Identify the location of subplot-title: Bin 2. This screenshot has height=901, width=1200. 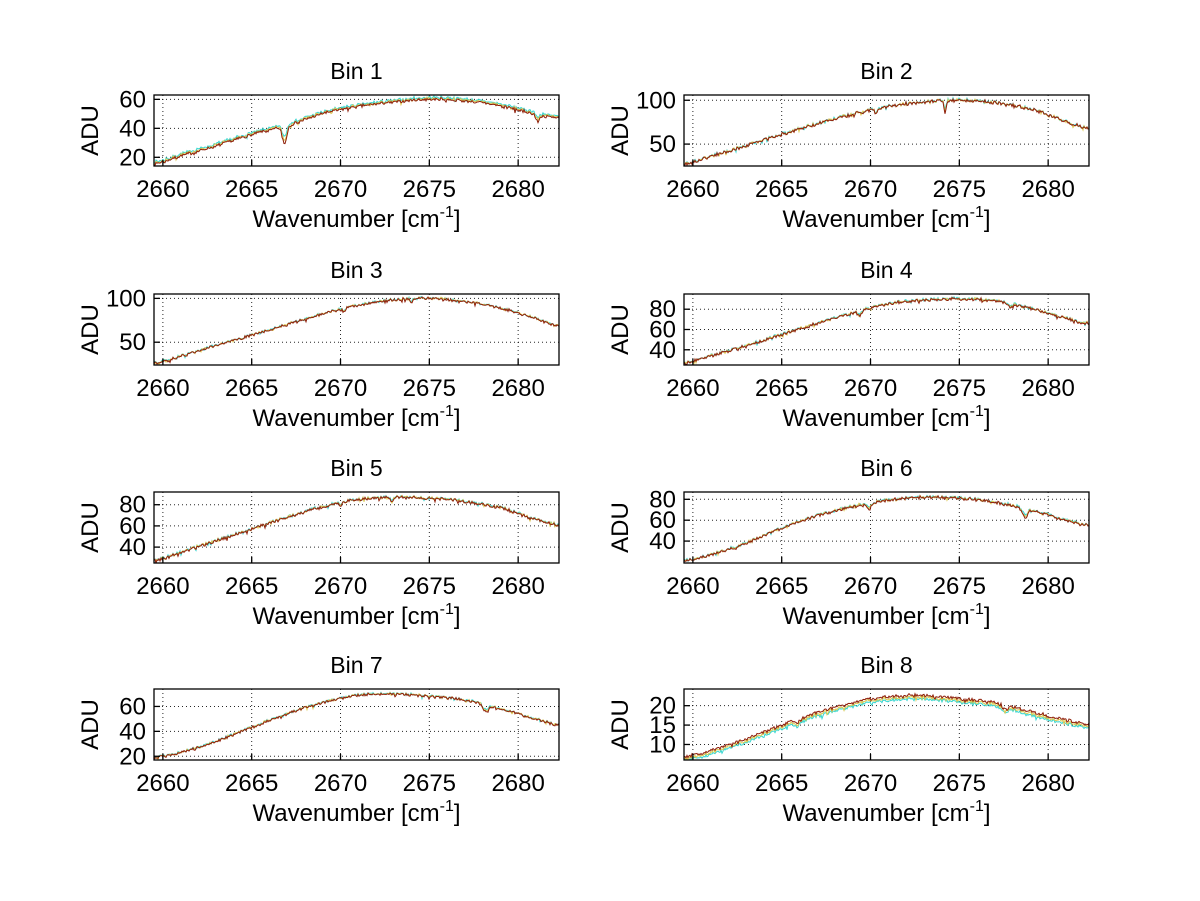
(886, 71).